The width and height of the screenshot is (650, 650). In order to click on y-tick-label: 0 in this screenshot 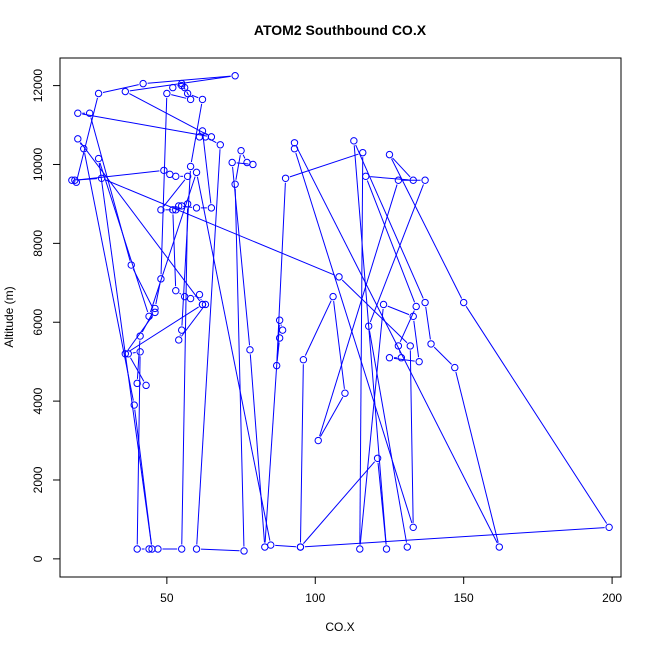, I will do `click(38, 558)`.